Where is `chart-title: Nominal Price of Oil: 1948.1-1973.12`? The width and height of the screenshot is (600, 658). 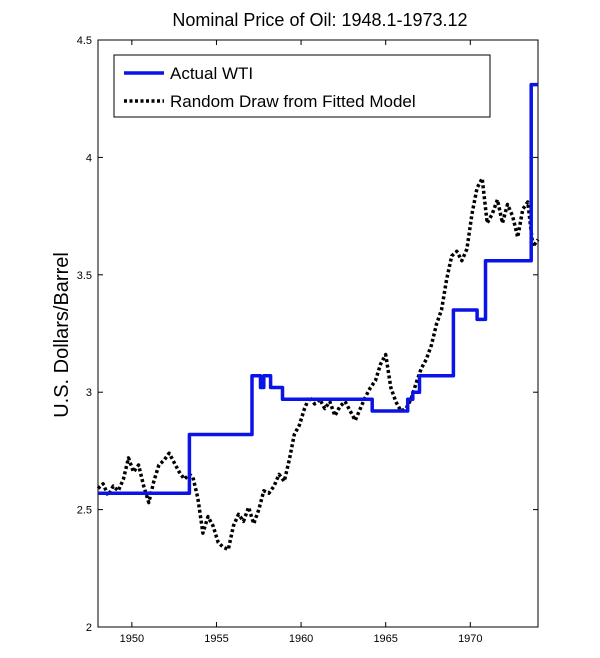
chart-title: Nominal Price of Oil: 1948.1-1973.12 is located at coordinates (319, 20).